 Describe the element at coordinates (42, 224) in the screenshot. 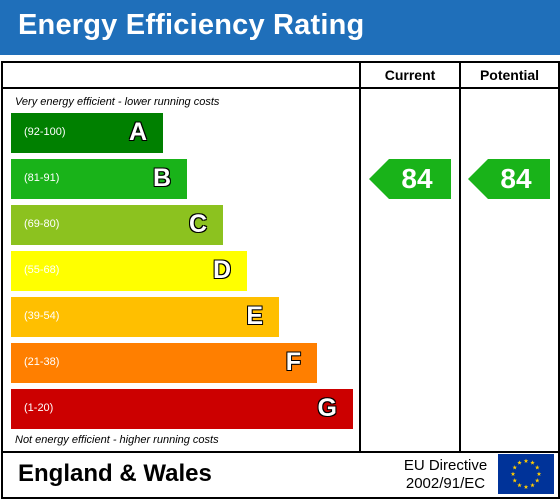

I see `band-range: (69-80)` at that location.